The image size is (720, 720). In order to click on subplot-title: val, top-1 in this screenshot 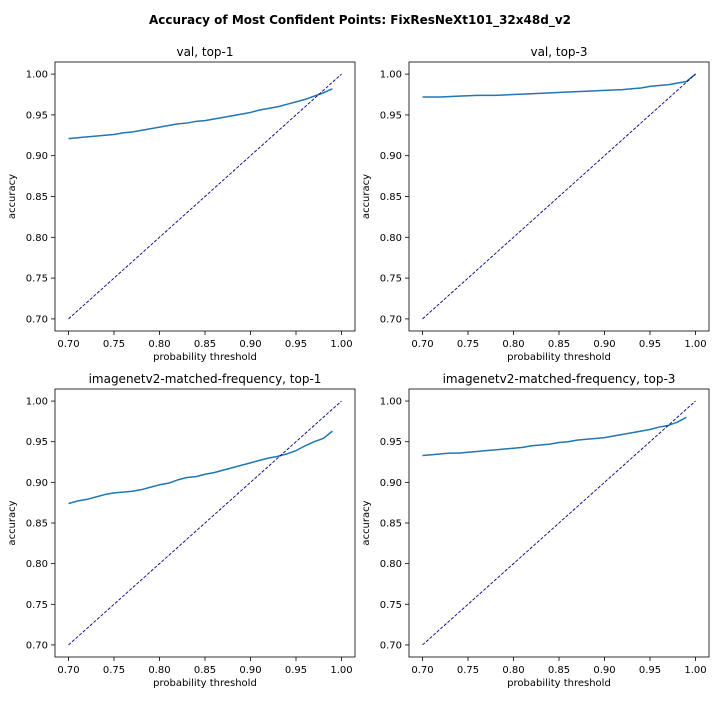, I will do `click(204, 52)`.